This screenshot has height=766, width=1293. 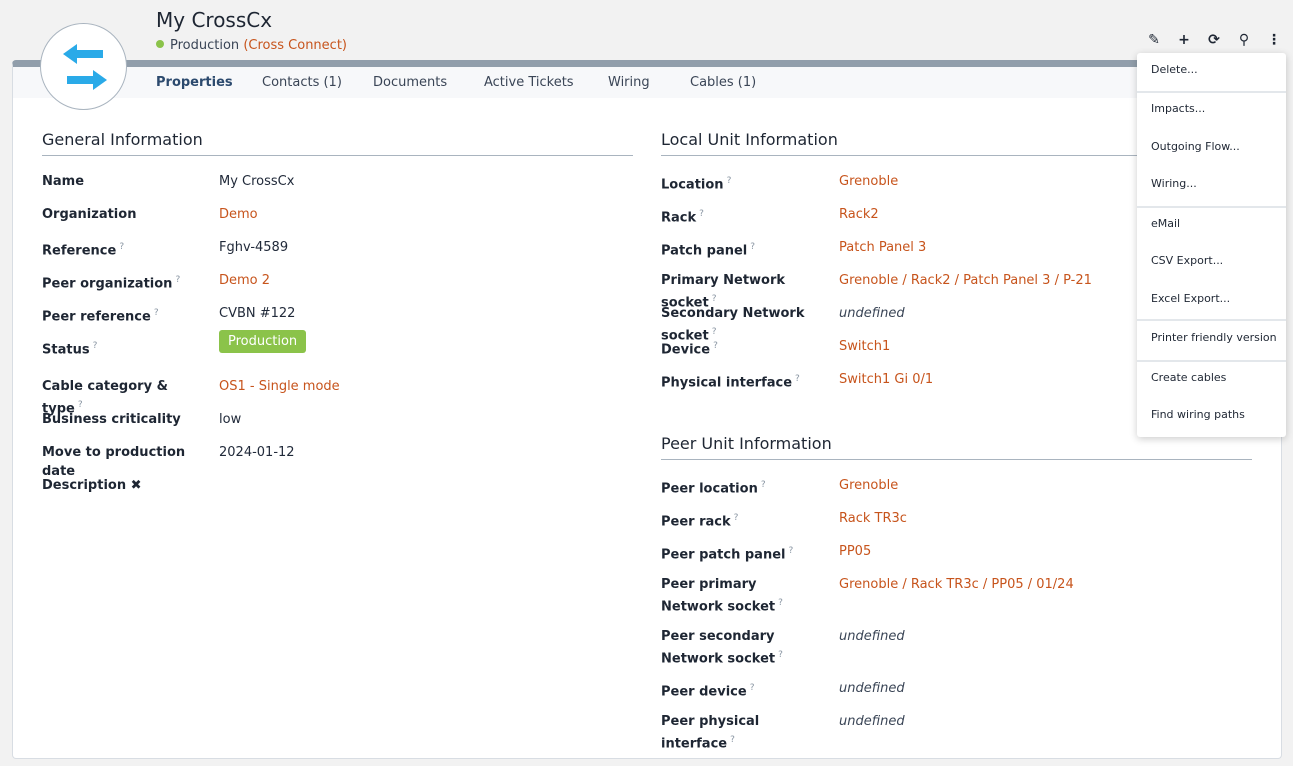 I want to click on field-value-cell: Rack TR3c, so click(x=873, y=518).